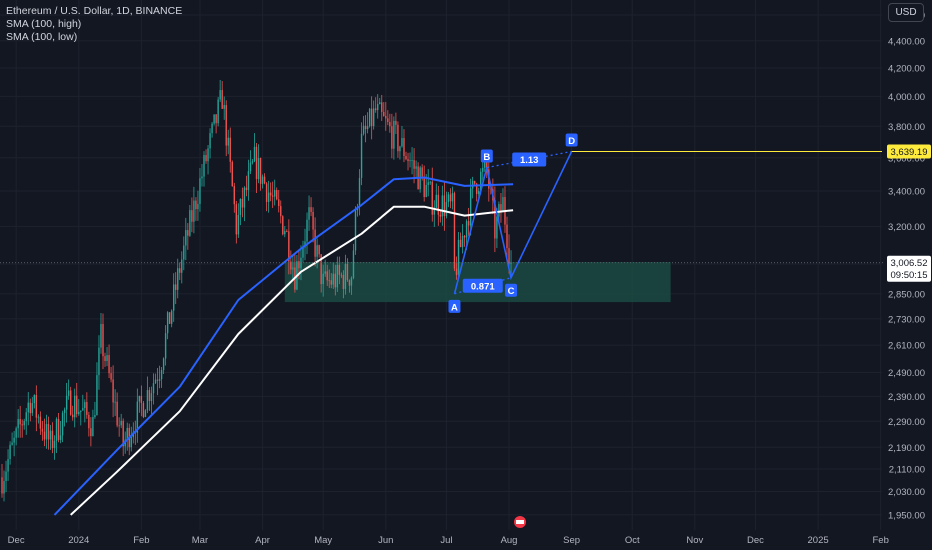 The height and width of the screenshot is (550, 932). Describe the element at coordinates (42, 37) in the screenshot. I see `legend-sma-low: SMA (100, low)` at that location.